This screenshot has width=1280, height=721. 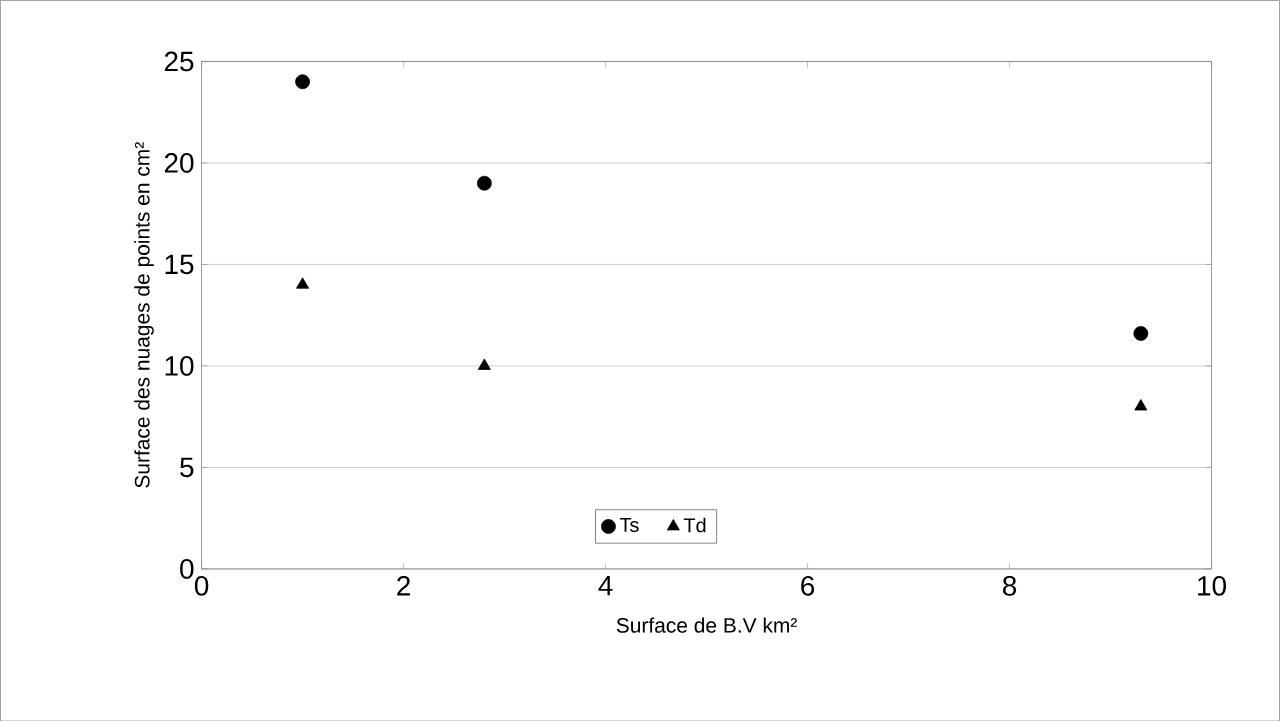 What do you see at coordinates (1010, 585) in the screenshot?
I see `x-tick-label: 8` at bounding box center [1010, 585].